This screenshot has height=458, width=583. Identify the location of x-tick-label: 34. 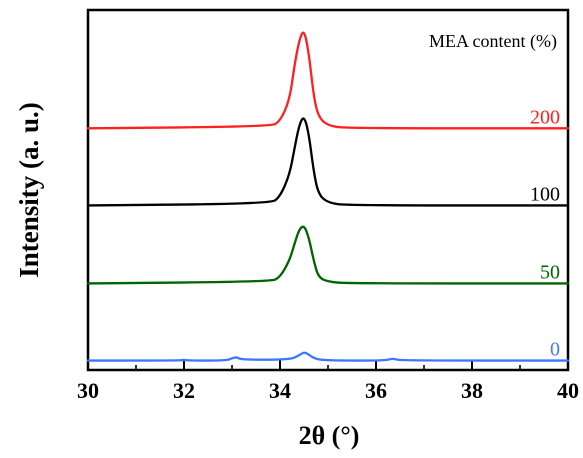
(280, 390).